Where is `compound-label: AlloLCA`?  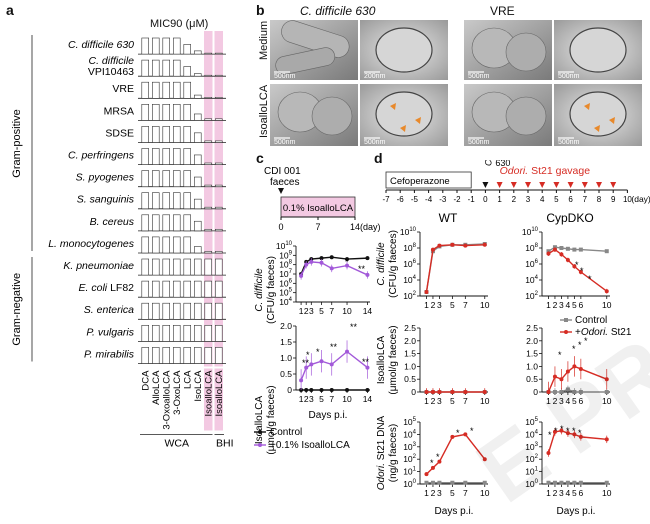
compound-label: AlloLCA is located at coordinates (156, 387).